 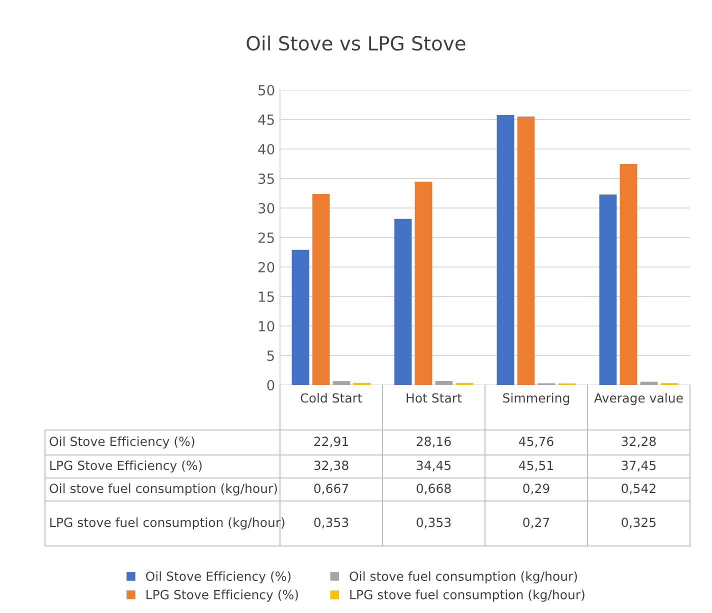 What do you see at coordinates (331, 442) in the screenshot?
I see `data-label: 22,91` at bounding box center [331, 442].